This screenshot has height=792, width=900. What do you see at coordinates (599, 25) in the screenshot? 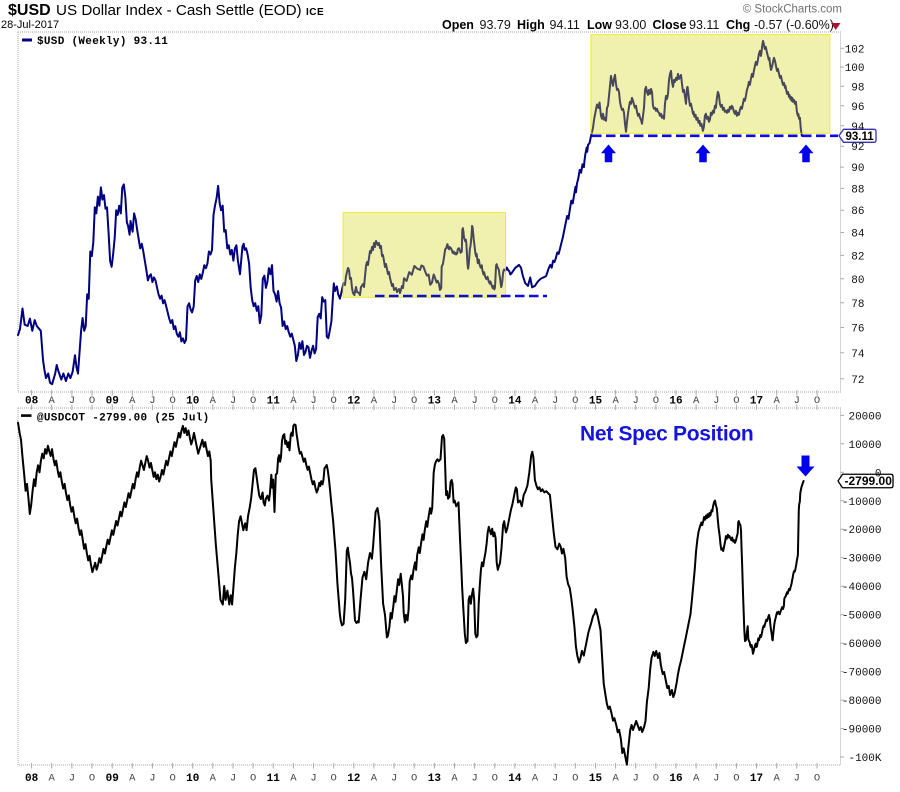
I see `svg-text: Low` at bounding box center [599, 25].